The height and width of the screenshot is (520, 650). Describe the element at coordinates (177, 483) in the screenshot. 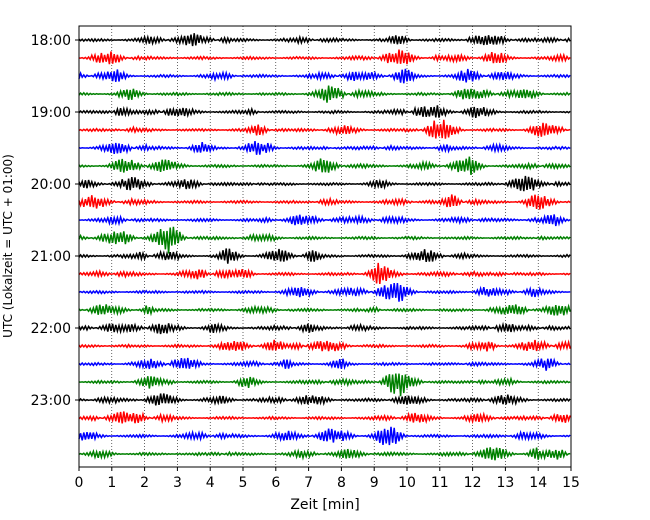

I see `x-tick-label: 3` at that location.